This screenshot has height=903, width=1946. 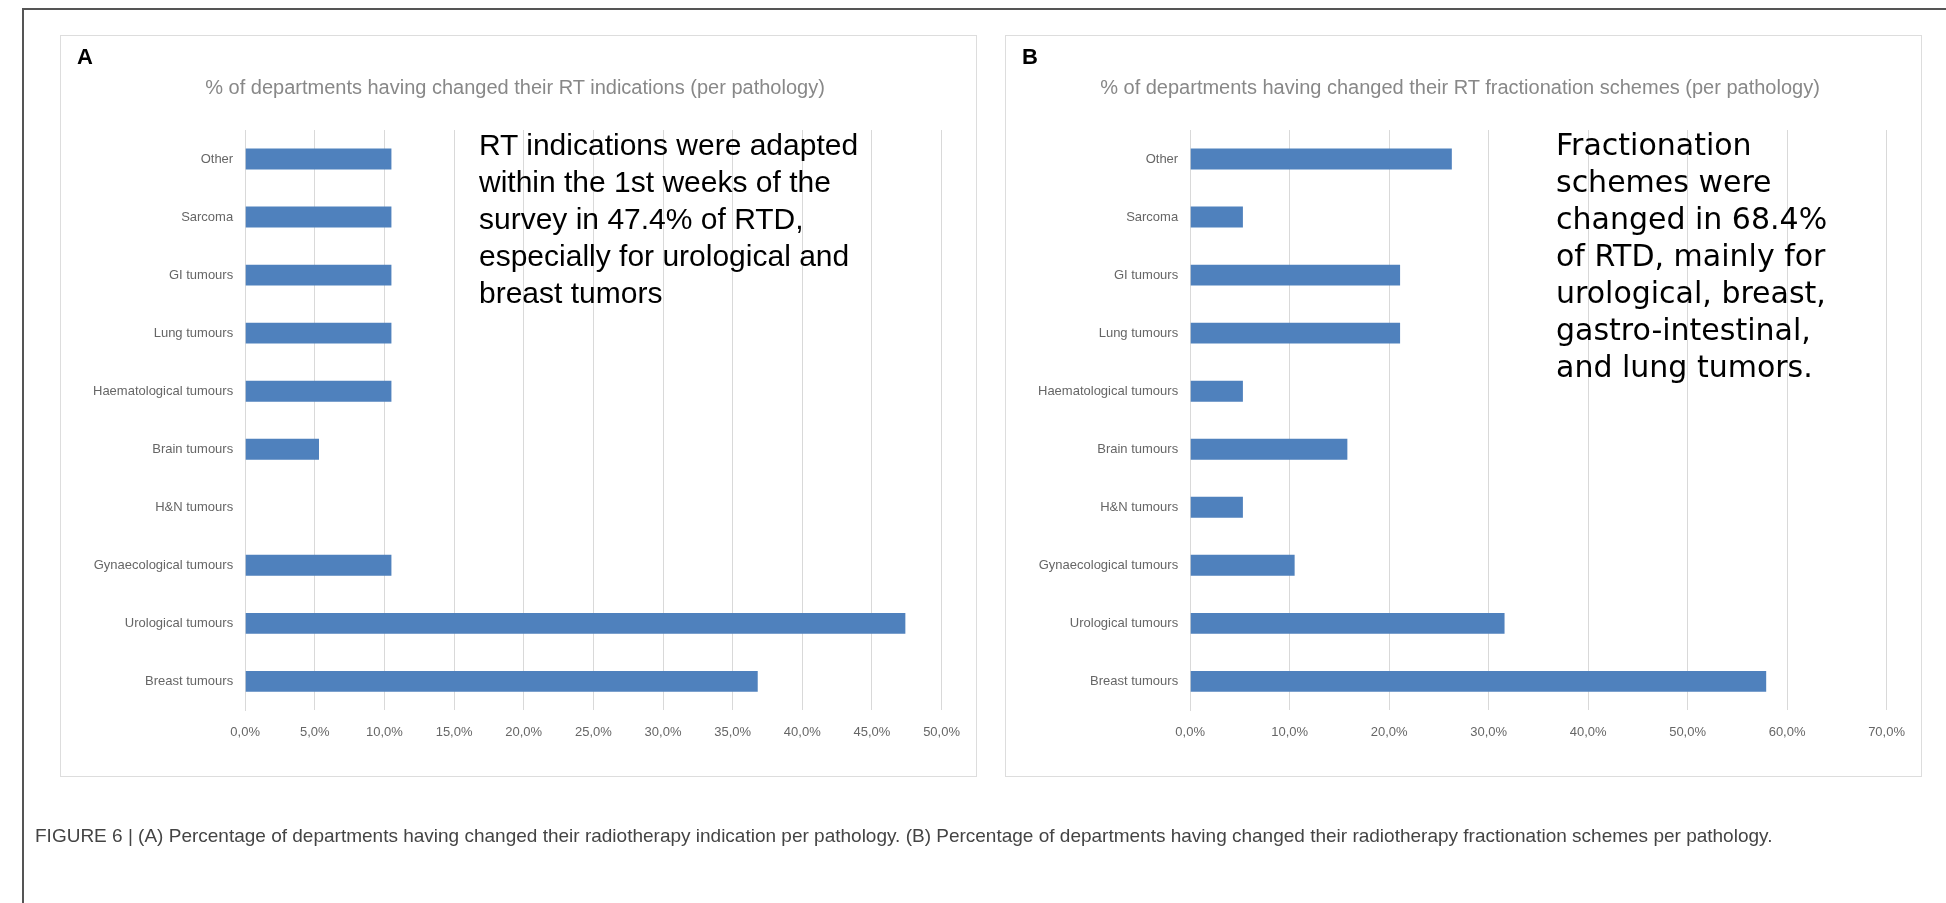 What do you see at coordinates (1887, 731) in the screenshot?
I see `x-tick-label: 70,0%` at bounding box center [1887, 731].